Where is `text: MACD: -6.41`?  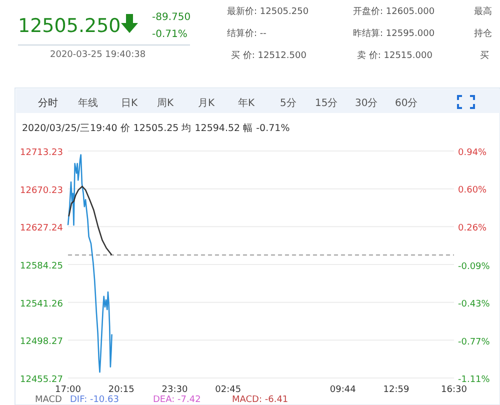
text: MACD: -6.41 is located at coordinates (260, 400).